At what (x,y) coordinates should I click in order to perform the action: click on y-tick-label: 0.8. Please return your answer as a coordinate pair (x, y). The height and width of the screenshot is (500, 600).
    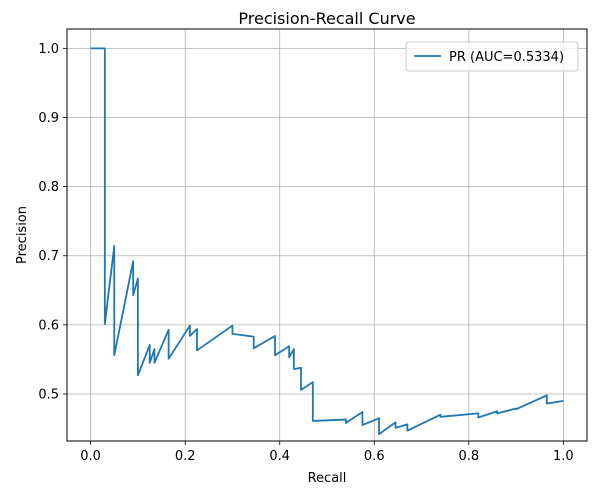
    Looking at the image, I should click on (48, 187).